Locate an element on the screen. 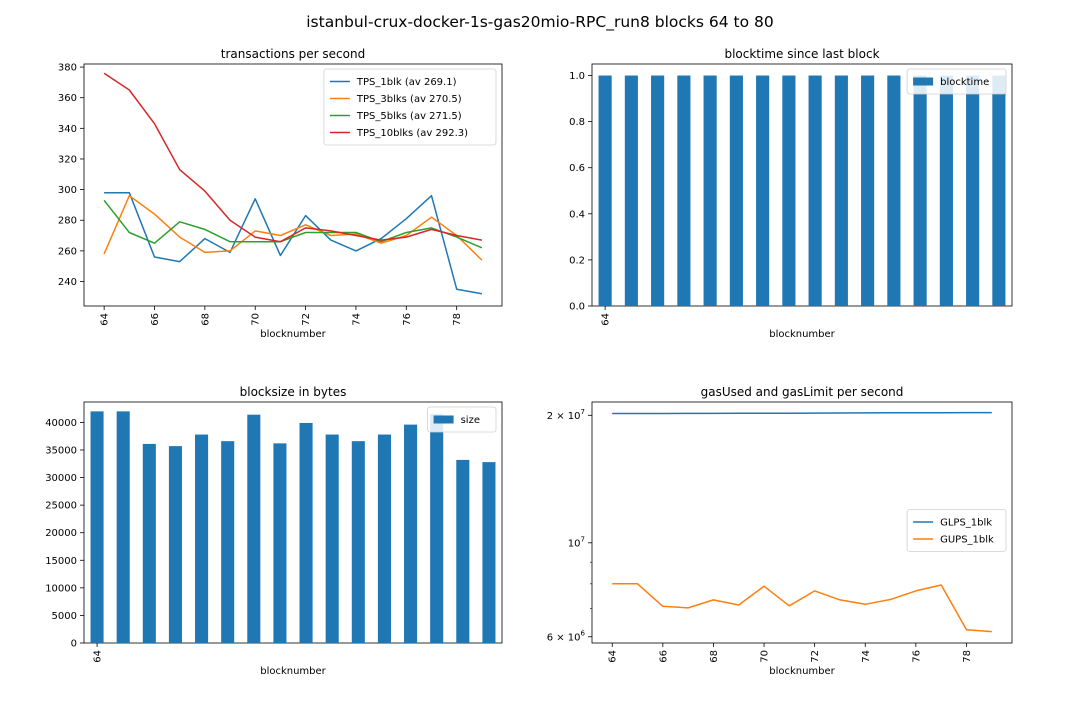 The image size is (1080, 720). x-tick-label: 66 is located at coordinates (663, 656).